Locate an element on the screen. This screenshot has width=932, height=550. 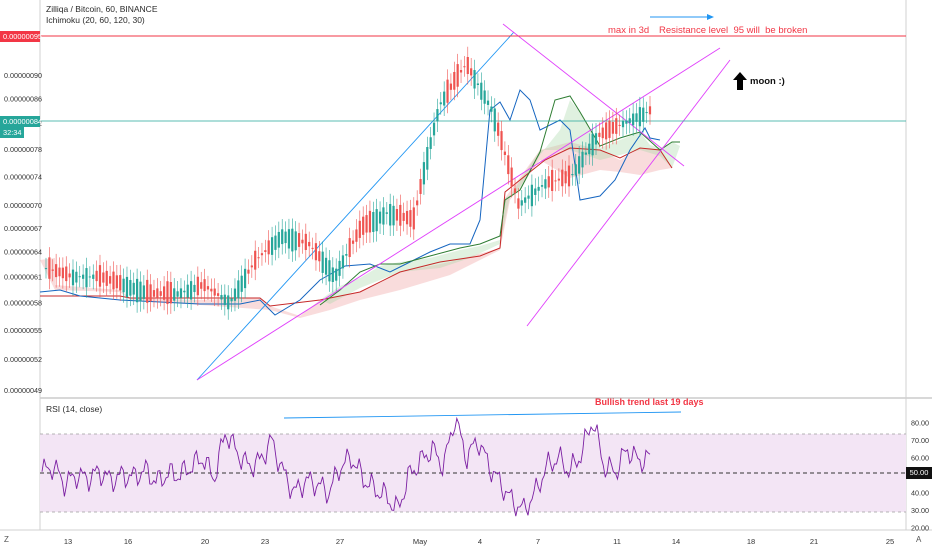
moon-annotation: moon :) is located at coordinates (767, 81).